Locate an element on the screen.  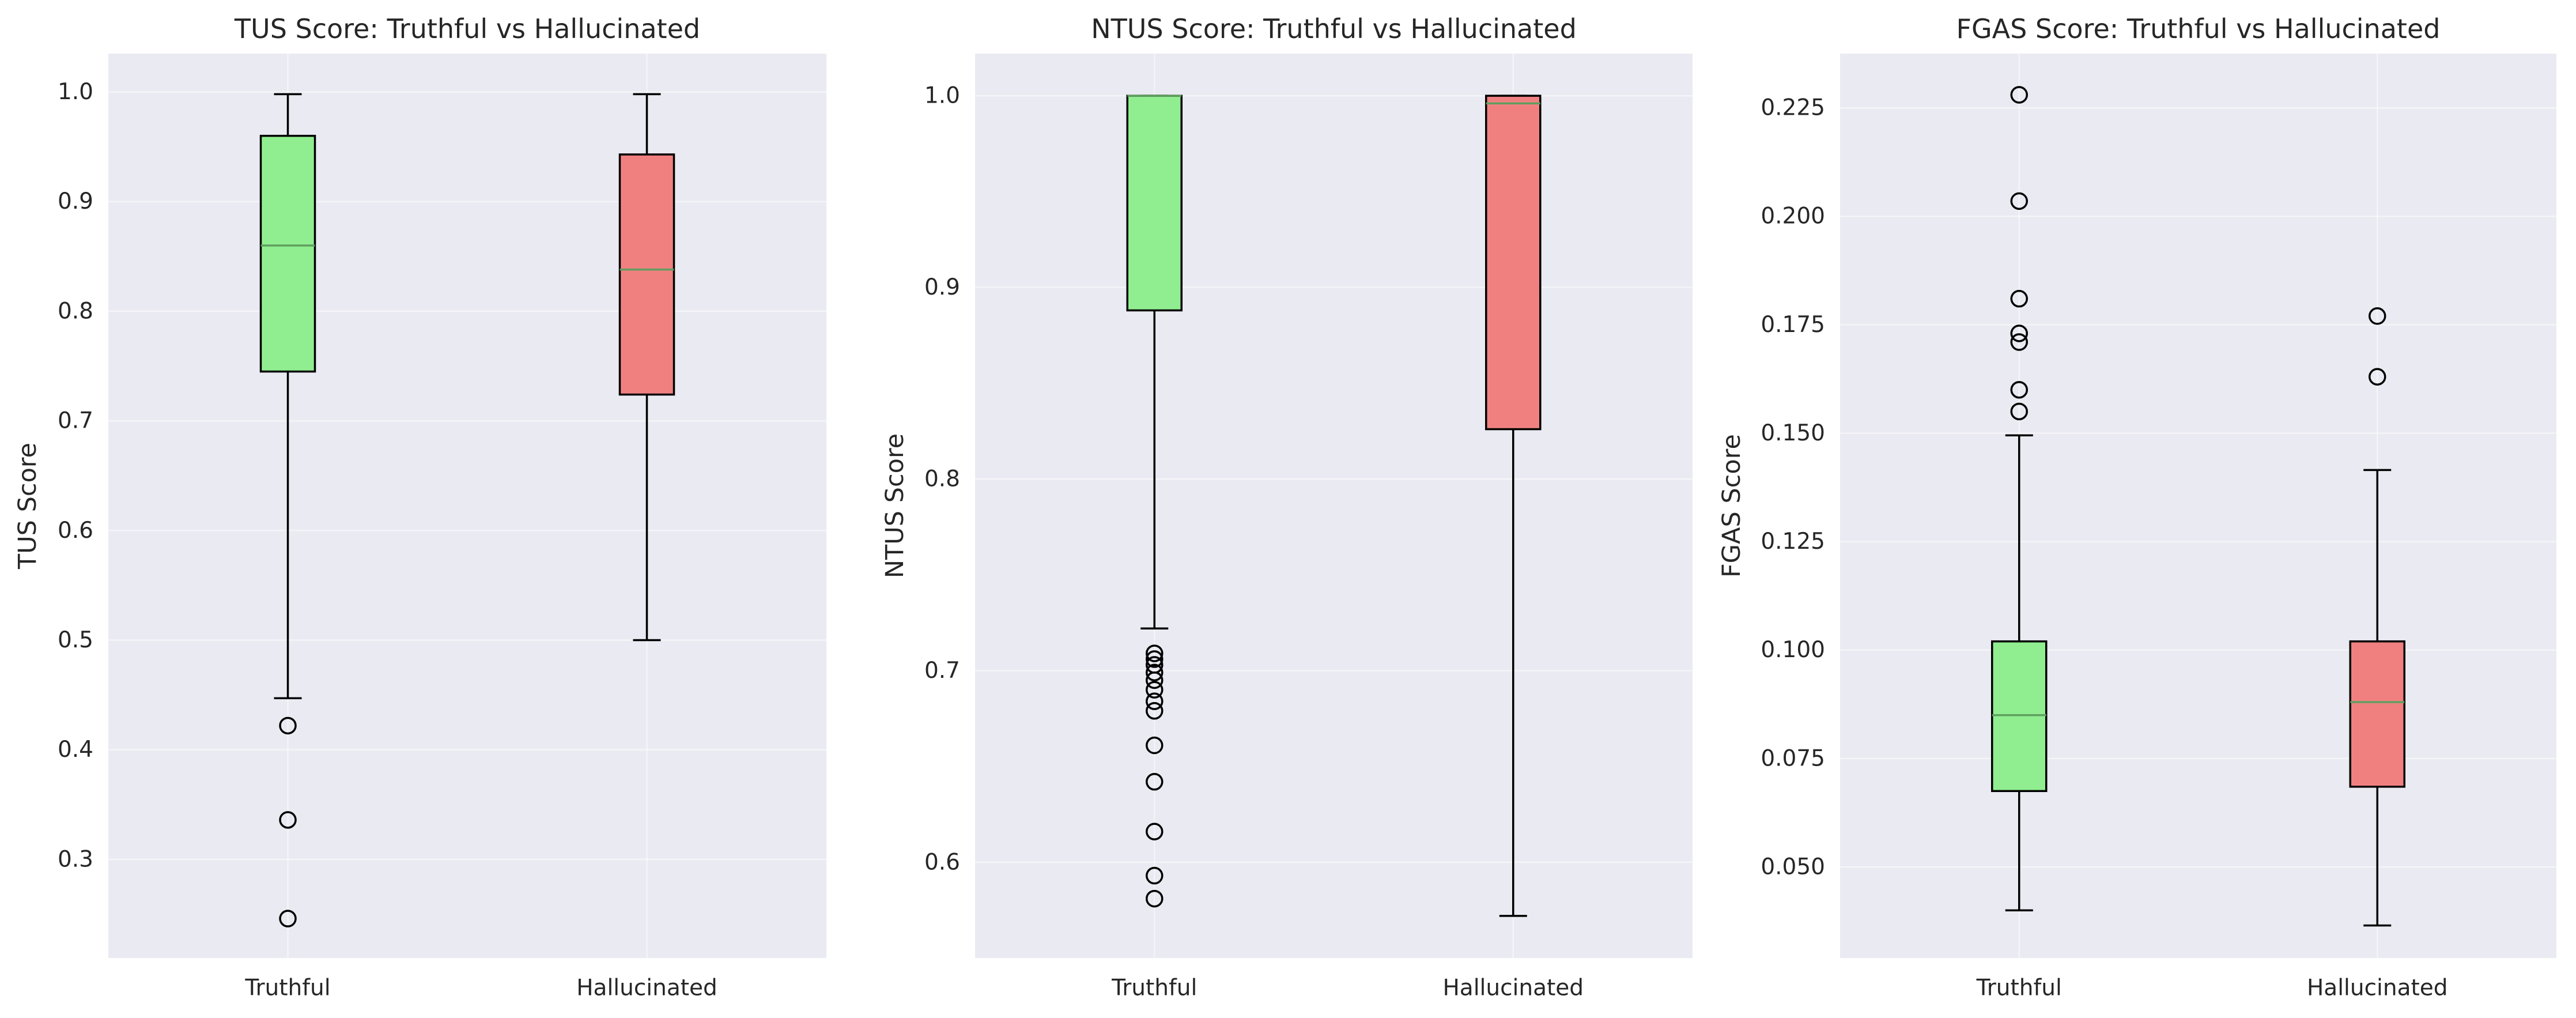
y-tick-label: 0.175 is located at coordinates (1793, 325).